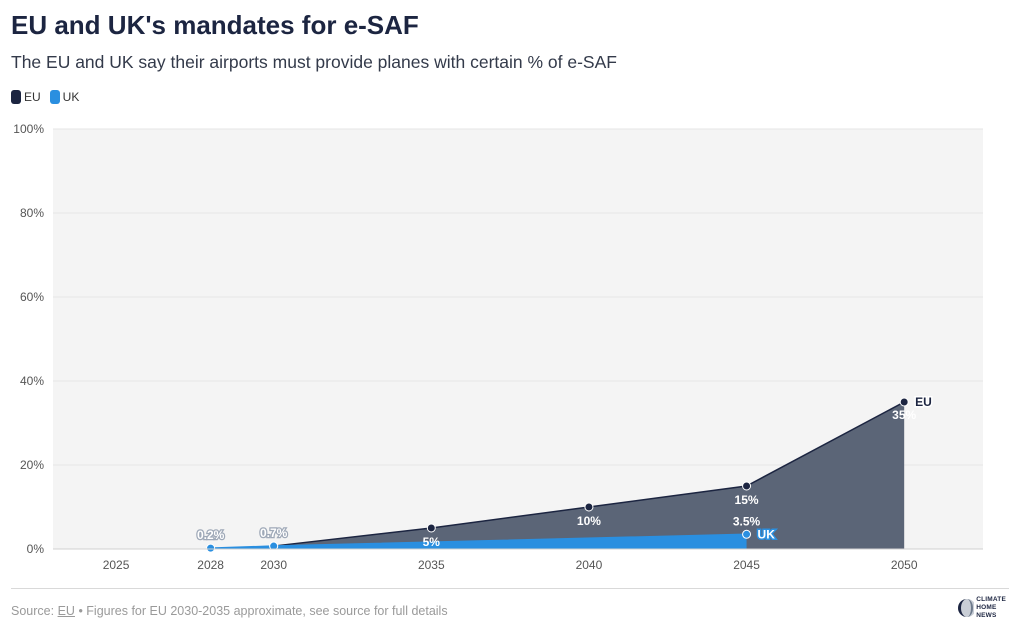 This screenshot has height=638, width=1020. What do you see at coordinates (32, 97) in the screenshot?
I see `legend-label-eu: EU` at bounding box center [32, 97].